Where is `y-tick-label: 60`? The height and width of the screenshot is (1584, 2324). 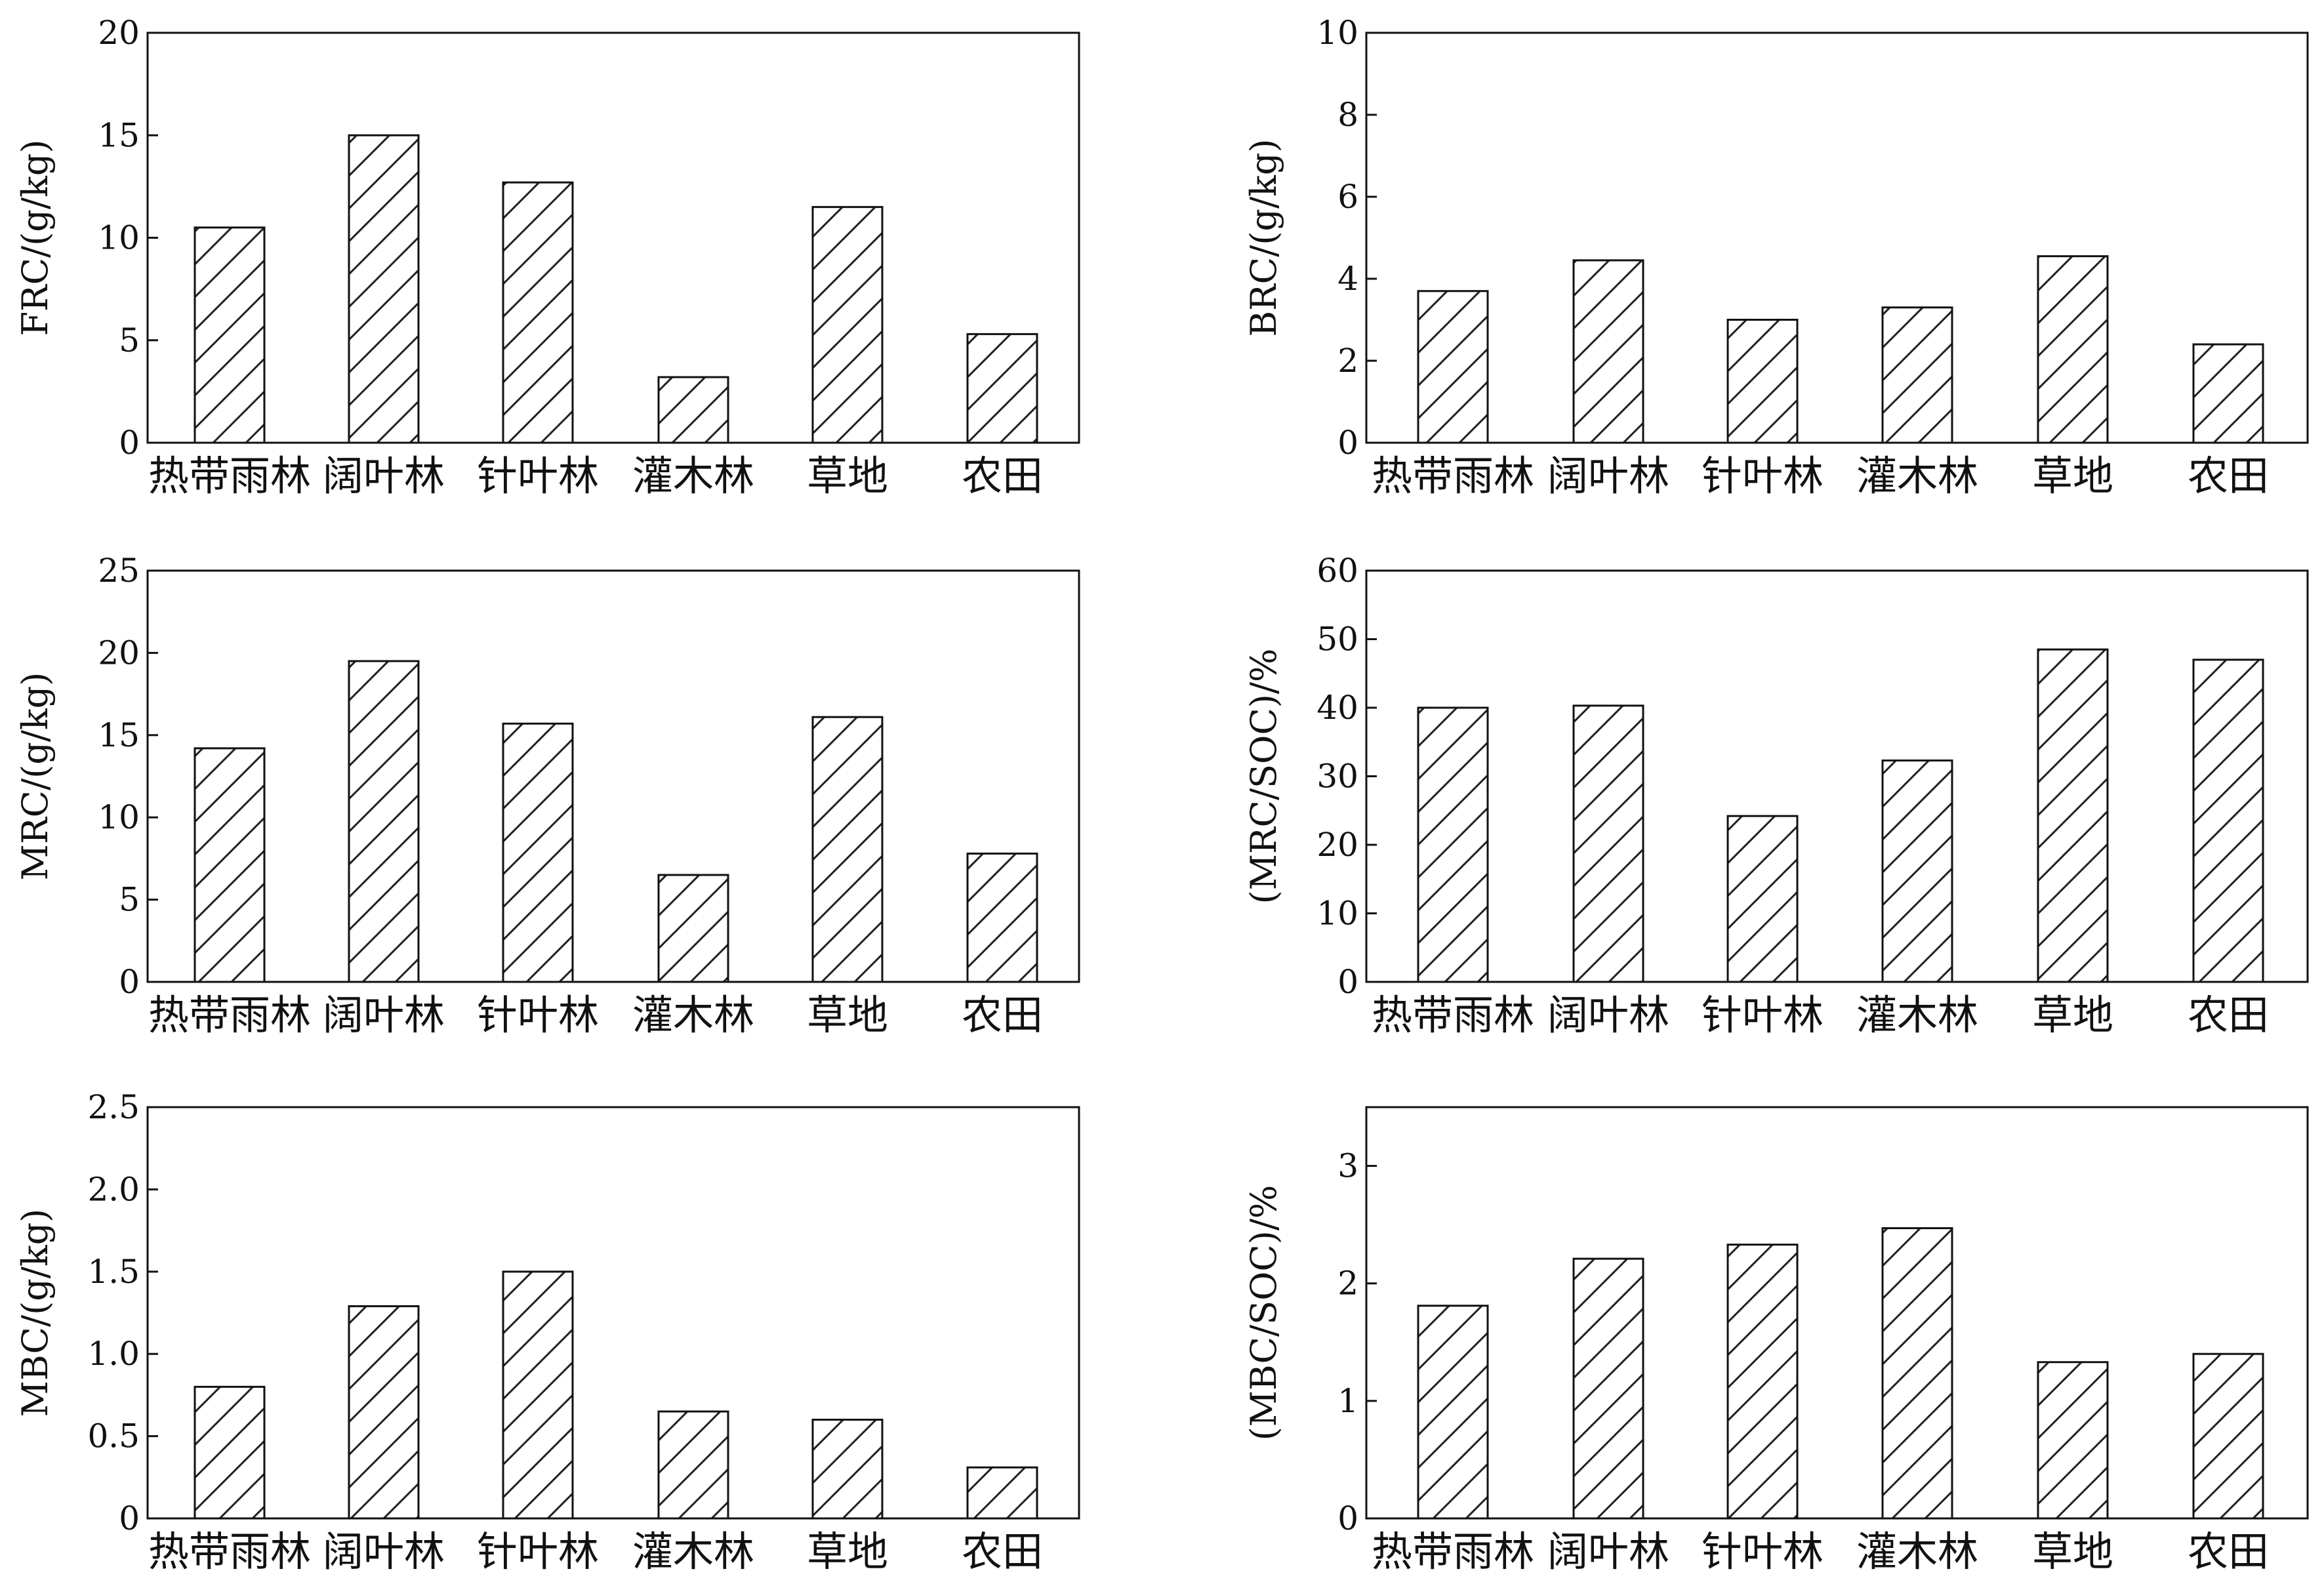
y-tick-label: 60 is located at coordinates (1337, 571).